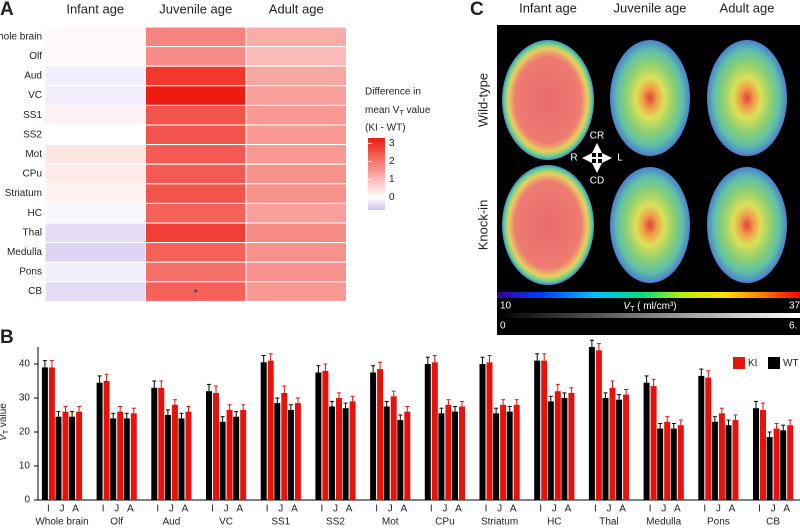 Image resolution: width=800 pixels, height=530 pixels. Describe the element at coordinates (648, 315) in the screenshot. I see `colorbar` at that location.